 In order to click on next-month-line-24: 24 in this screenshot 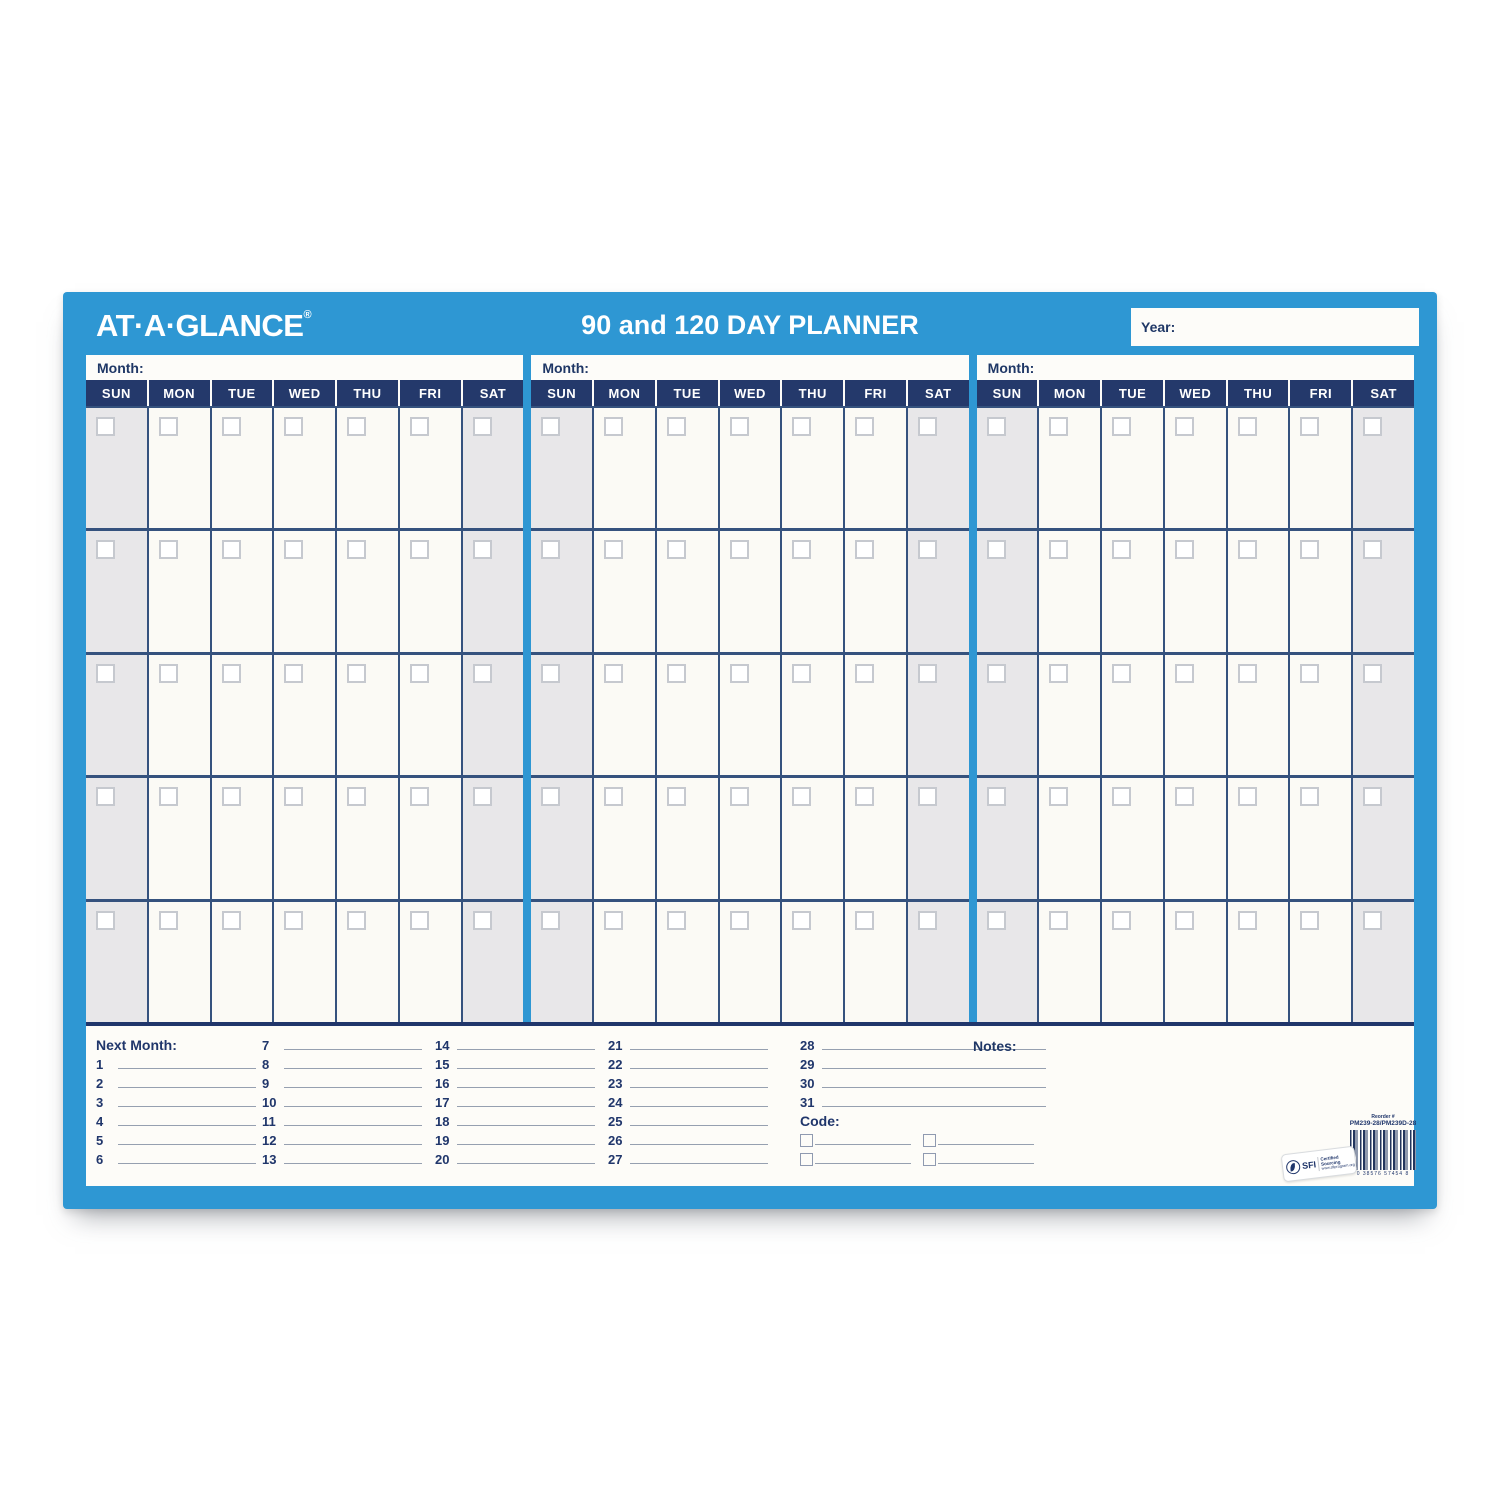, I will do `click(688, 1100)`.